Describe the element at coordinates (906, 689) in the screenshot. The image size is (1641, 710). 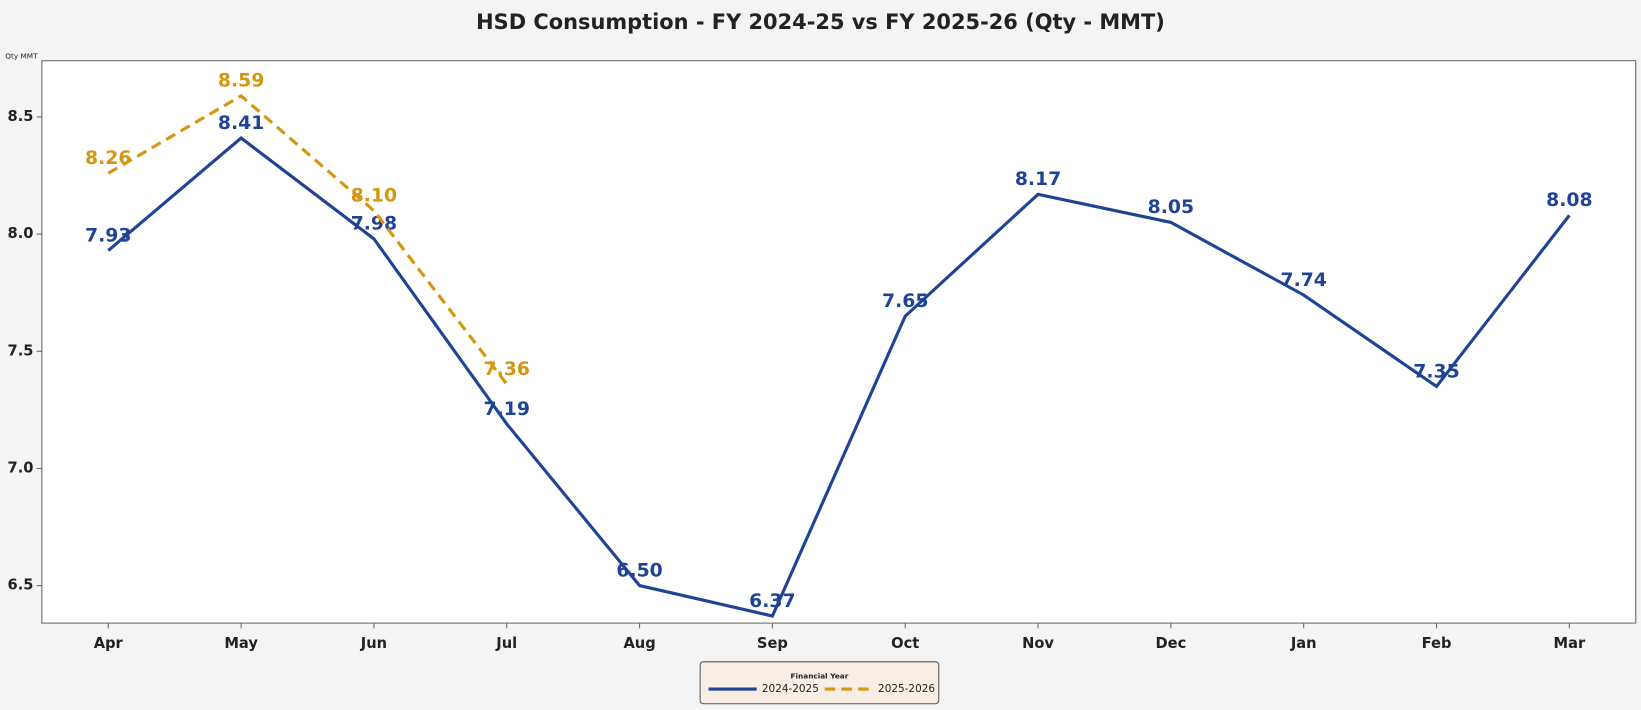
I see `legend-label: 2025-2026` at that location.